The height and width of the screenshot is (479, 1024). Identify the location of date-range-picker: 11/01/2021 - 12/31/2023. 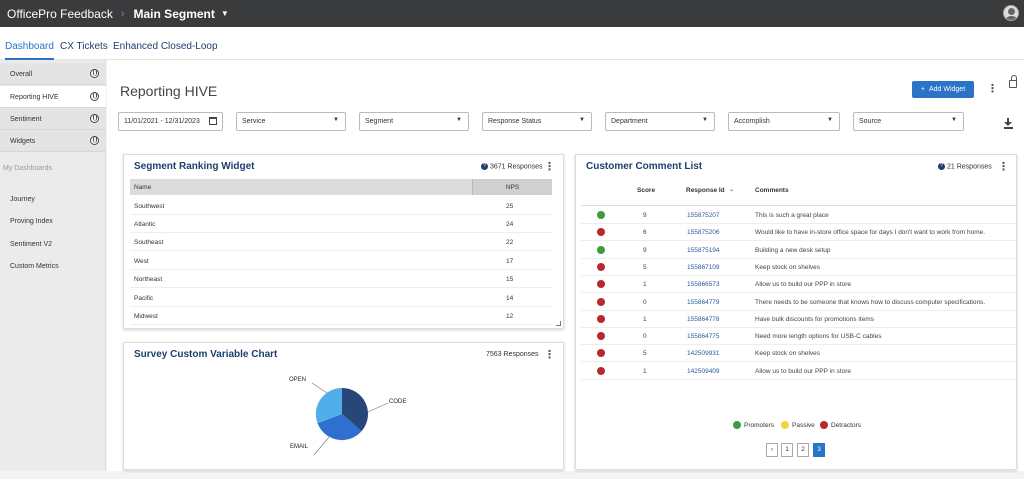
(170, 121).